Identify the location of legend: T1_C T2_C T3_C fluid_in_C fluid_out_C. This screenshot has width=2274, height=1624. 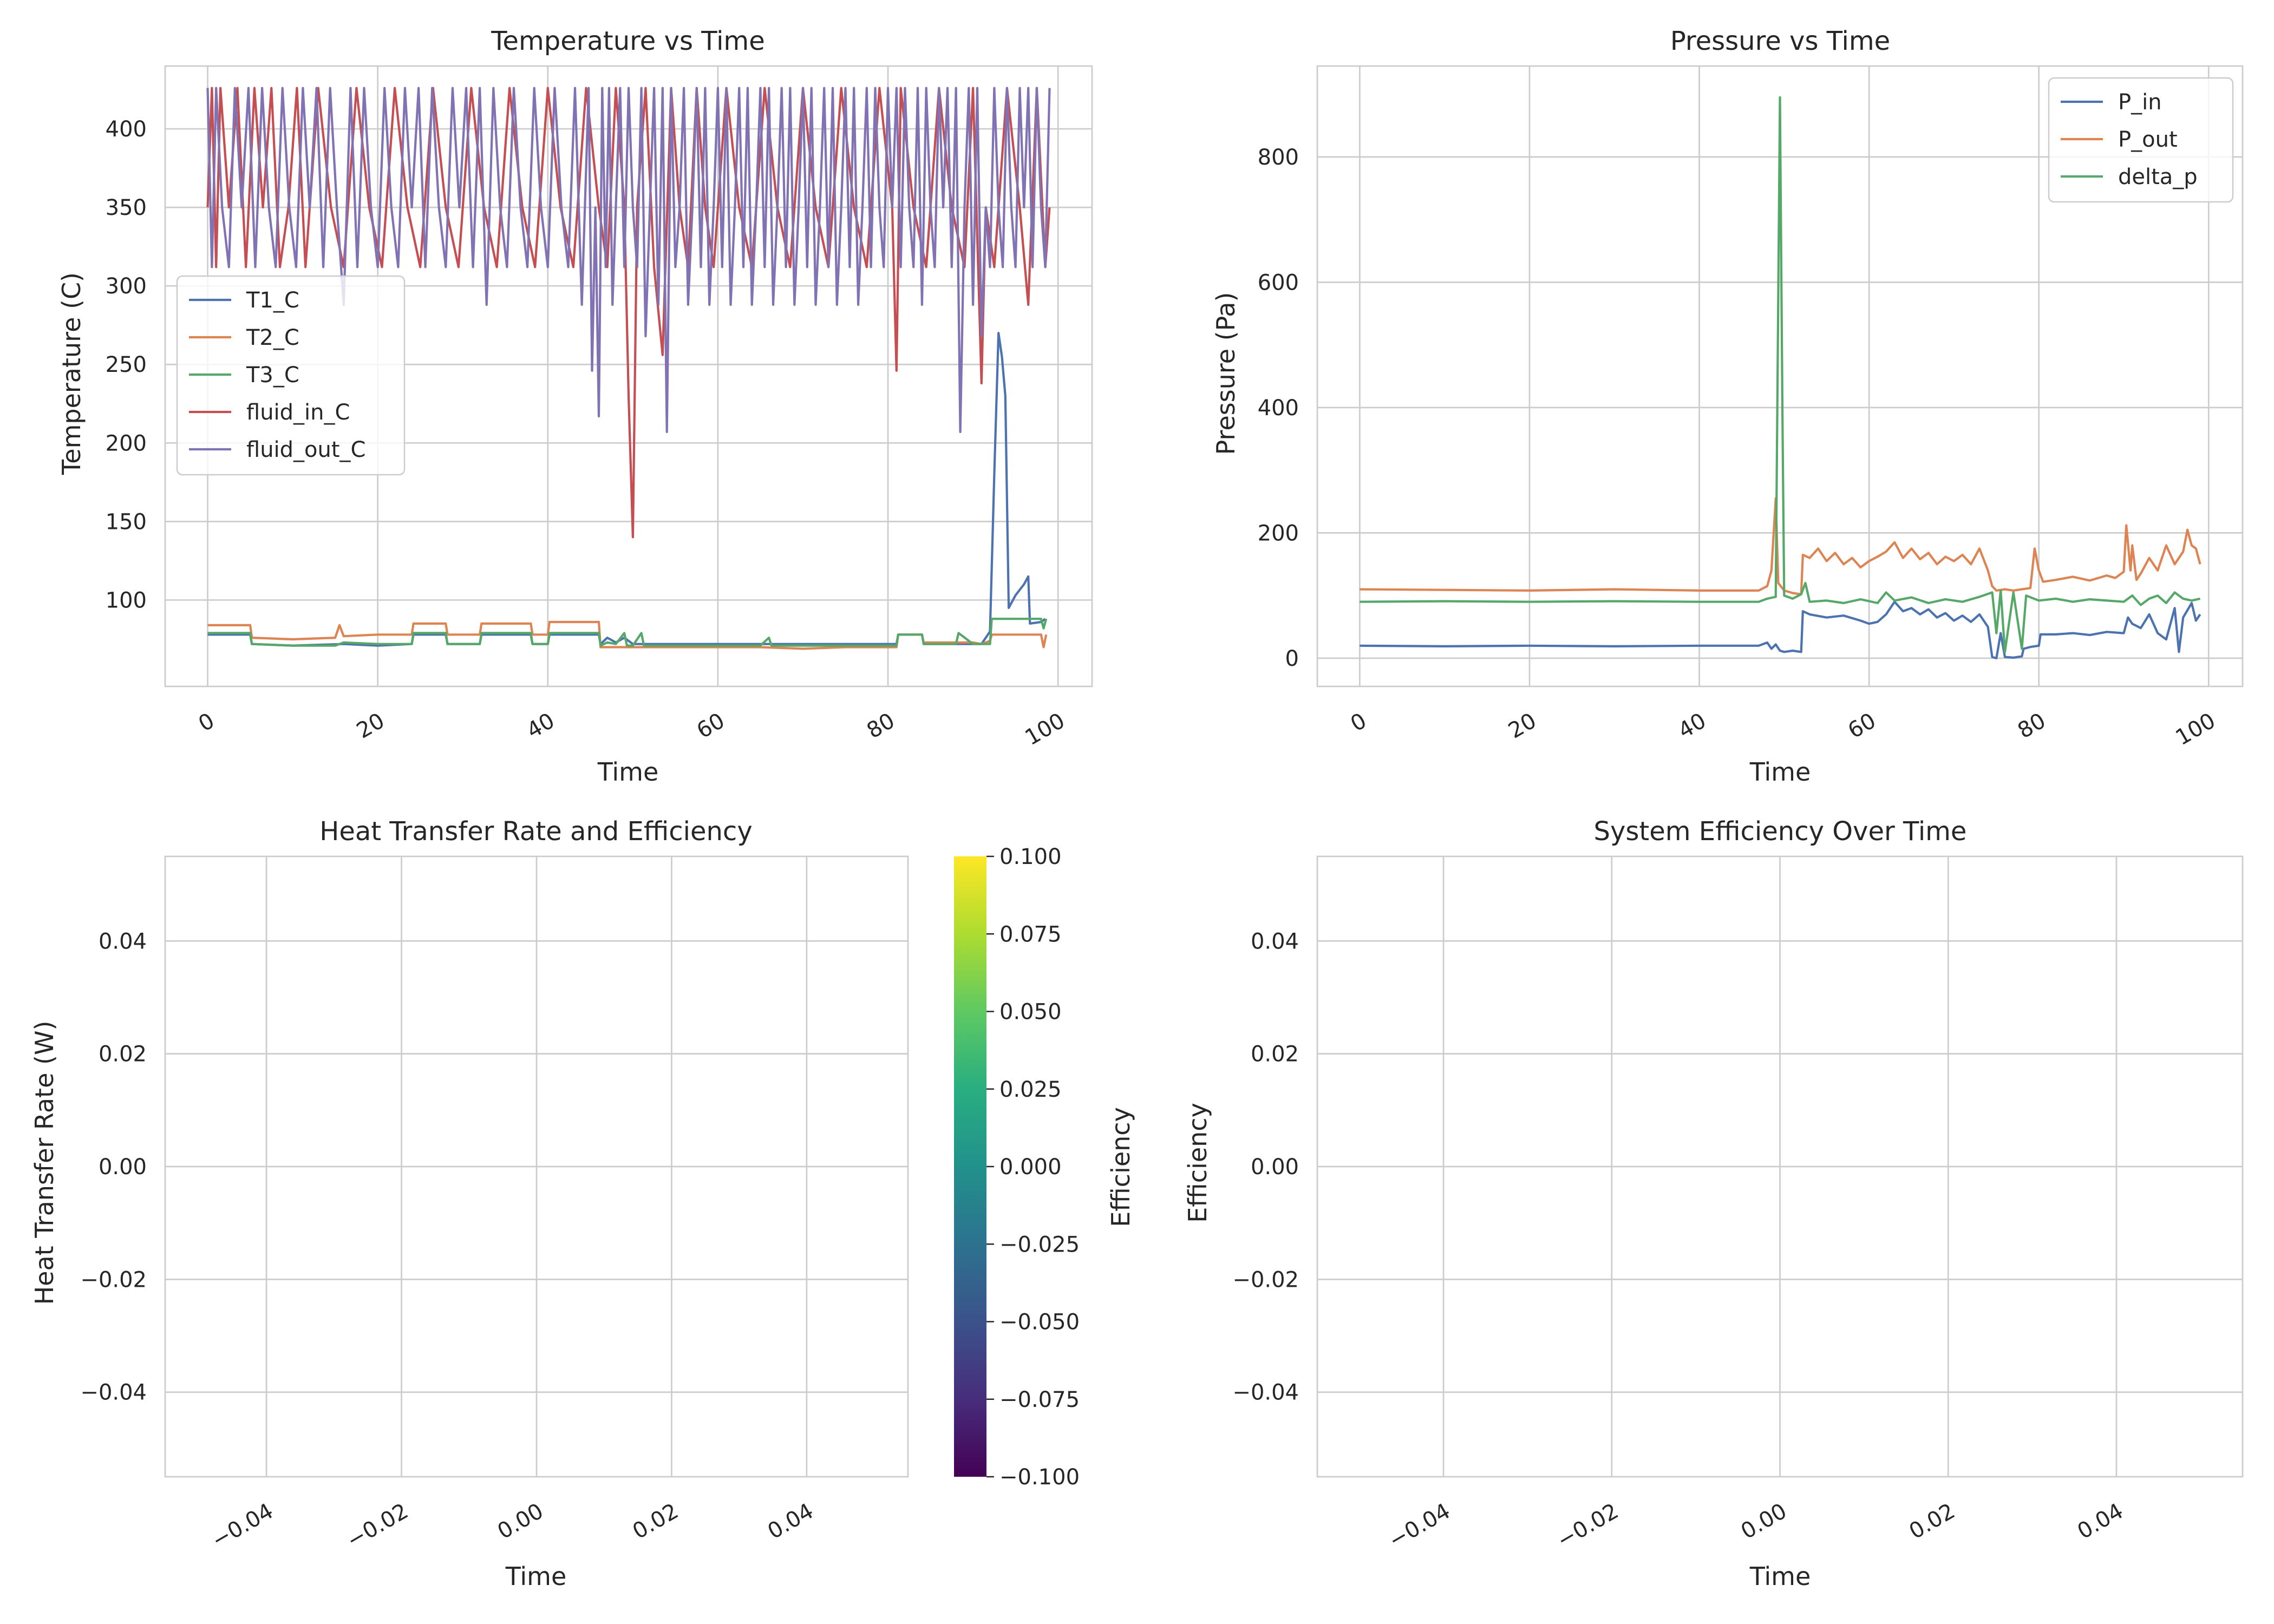
(291, 375).